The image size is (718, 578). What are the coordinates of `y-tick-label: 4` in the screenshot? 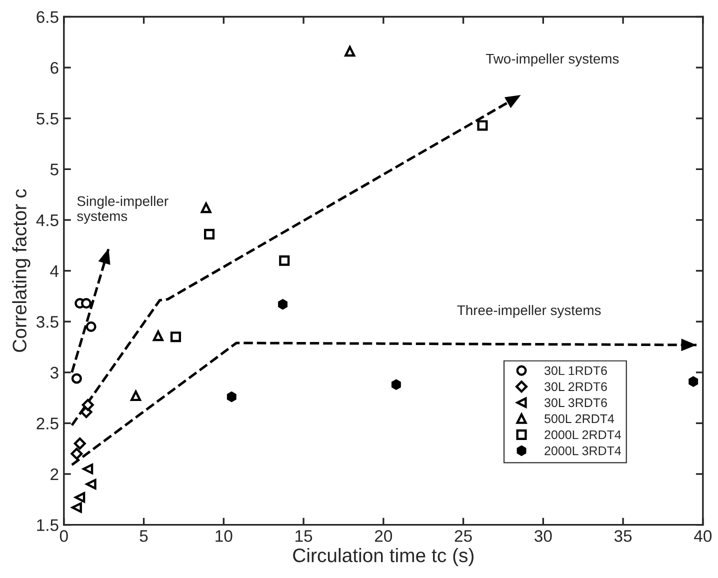 It's located at (54, 271).